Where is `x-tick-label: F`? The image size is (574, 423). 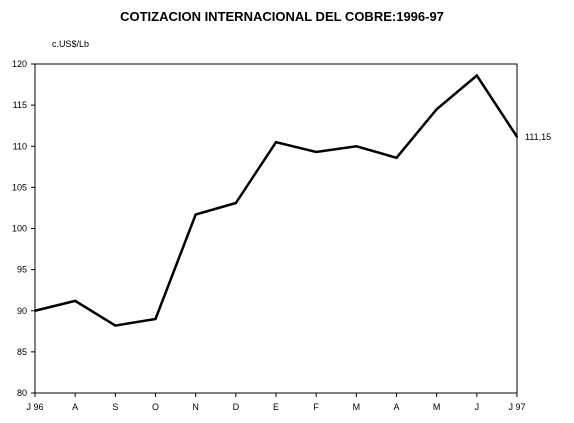 x-tick-label: F is located at coordinates (316, 407).